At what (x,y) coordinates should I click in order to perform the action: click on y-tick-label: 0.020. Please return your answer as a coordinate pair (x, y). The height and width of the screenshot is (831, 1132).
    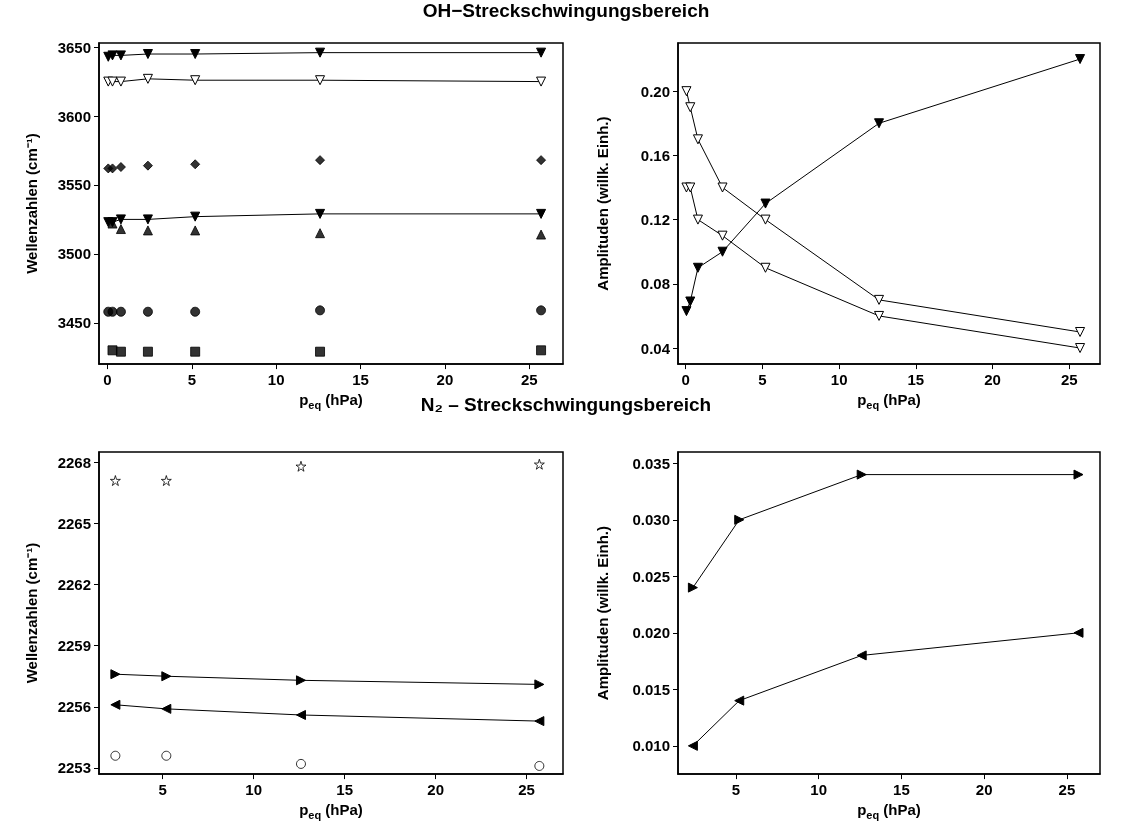
    Looking at the image, I should click on (651, 633).